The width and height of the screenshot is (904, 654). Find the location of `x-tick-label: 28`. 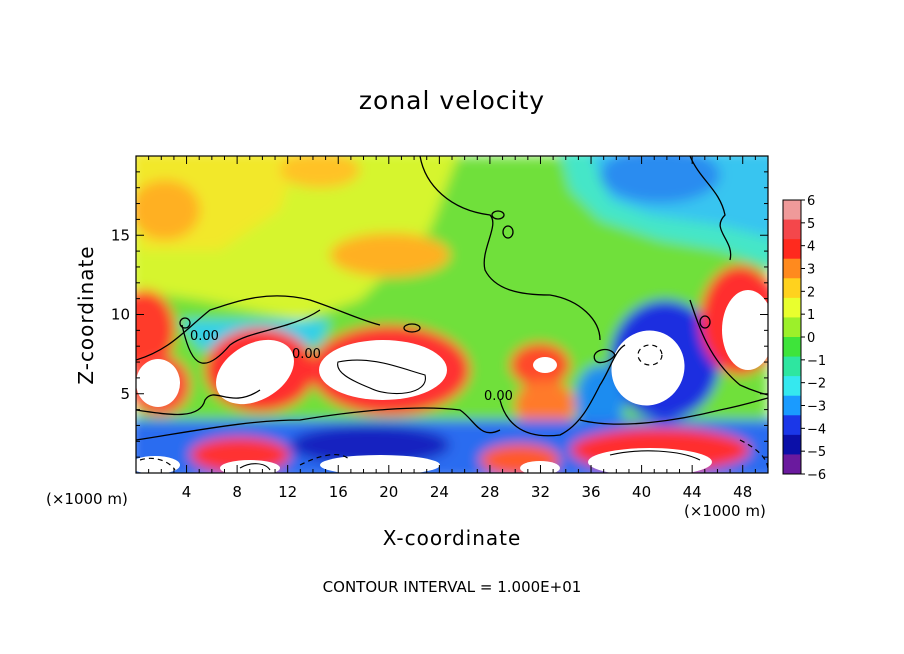

x-tick-label: 28 is located at coordinates (489, 492).